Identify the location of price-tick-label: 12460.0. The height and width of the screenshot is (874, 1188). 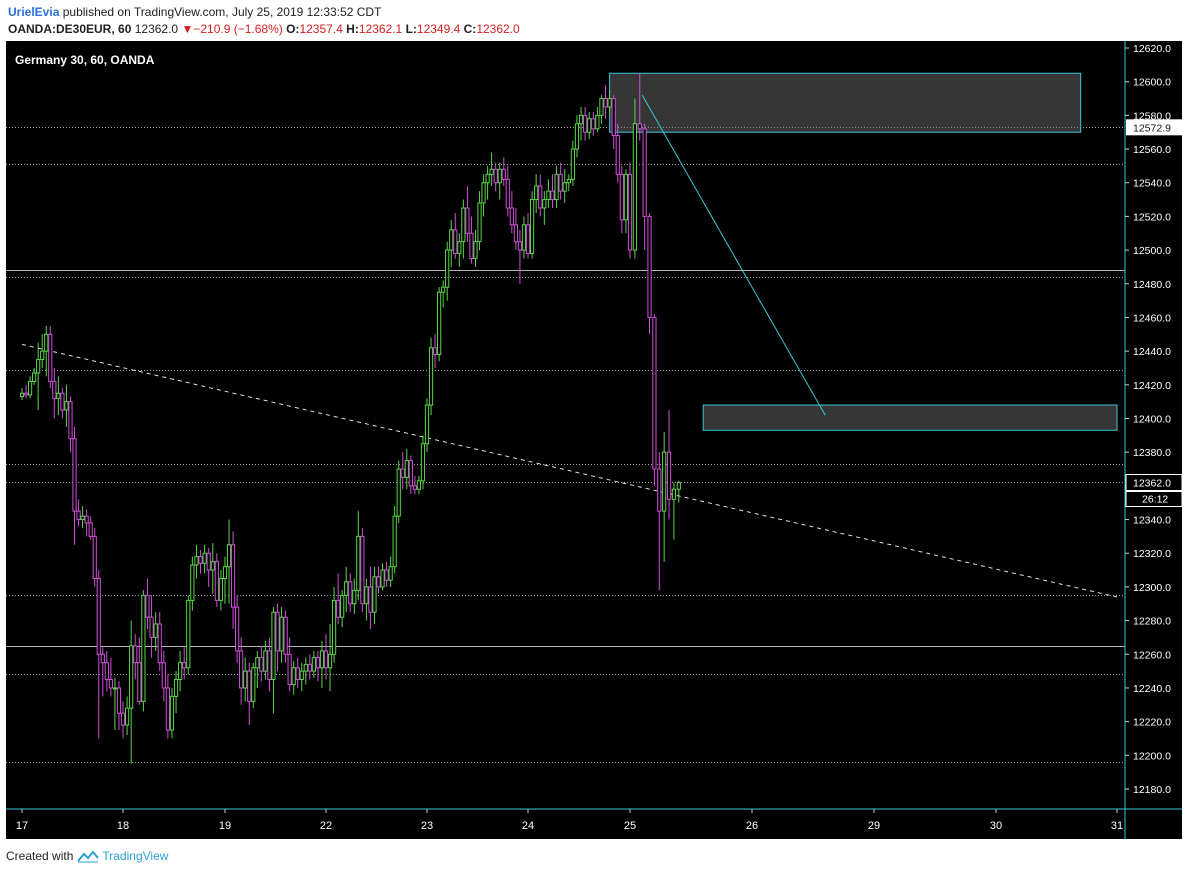
(1152, 318).